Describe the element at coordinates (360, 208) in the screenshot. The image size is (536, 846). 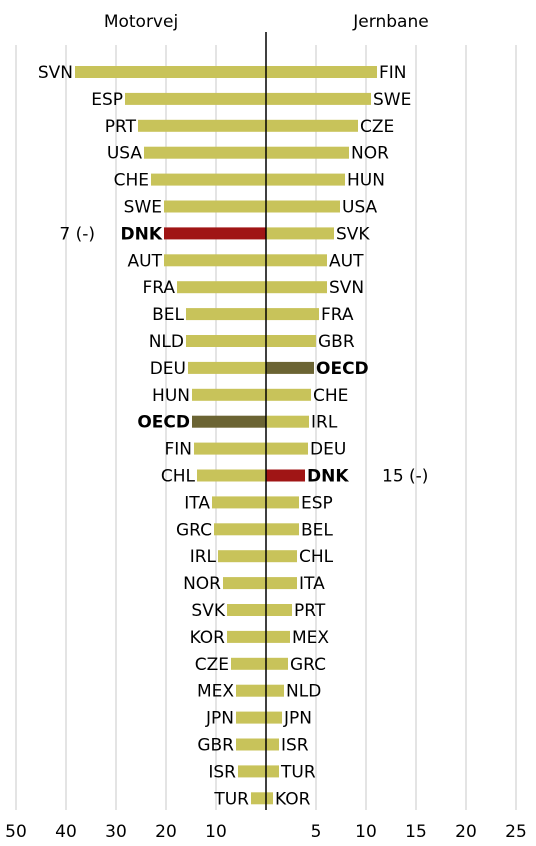
I see `category-label: USA` at that location.